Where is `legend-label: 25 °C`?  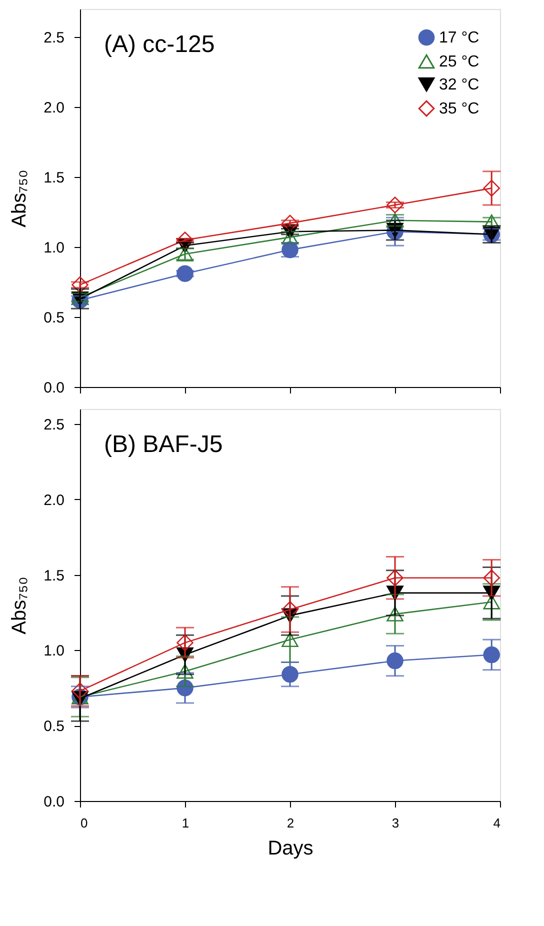 legend-label: 25 °C is located at coordinates (459, 62).